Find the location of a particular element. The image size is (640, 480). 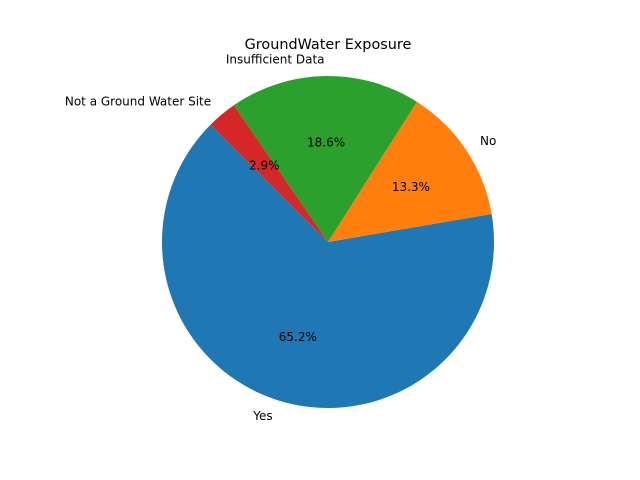

chart-title: GroundWater Exposure is located at coordinates (328, 45).